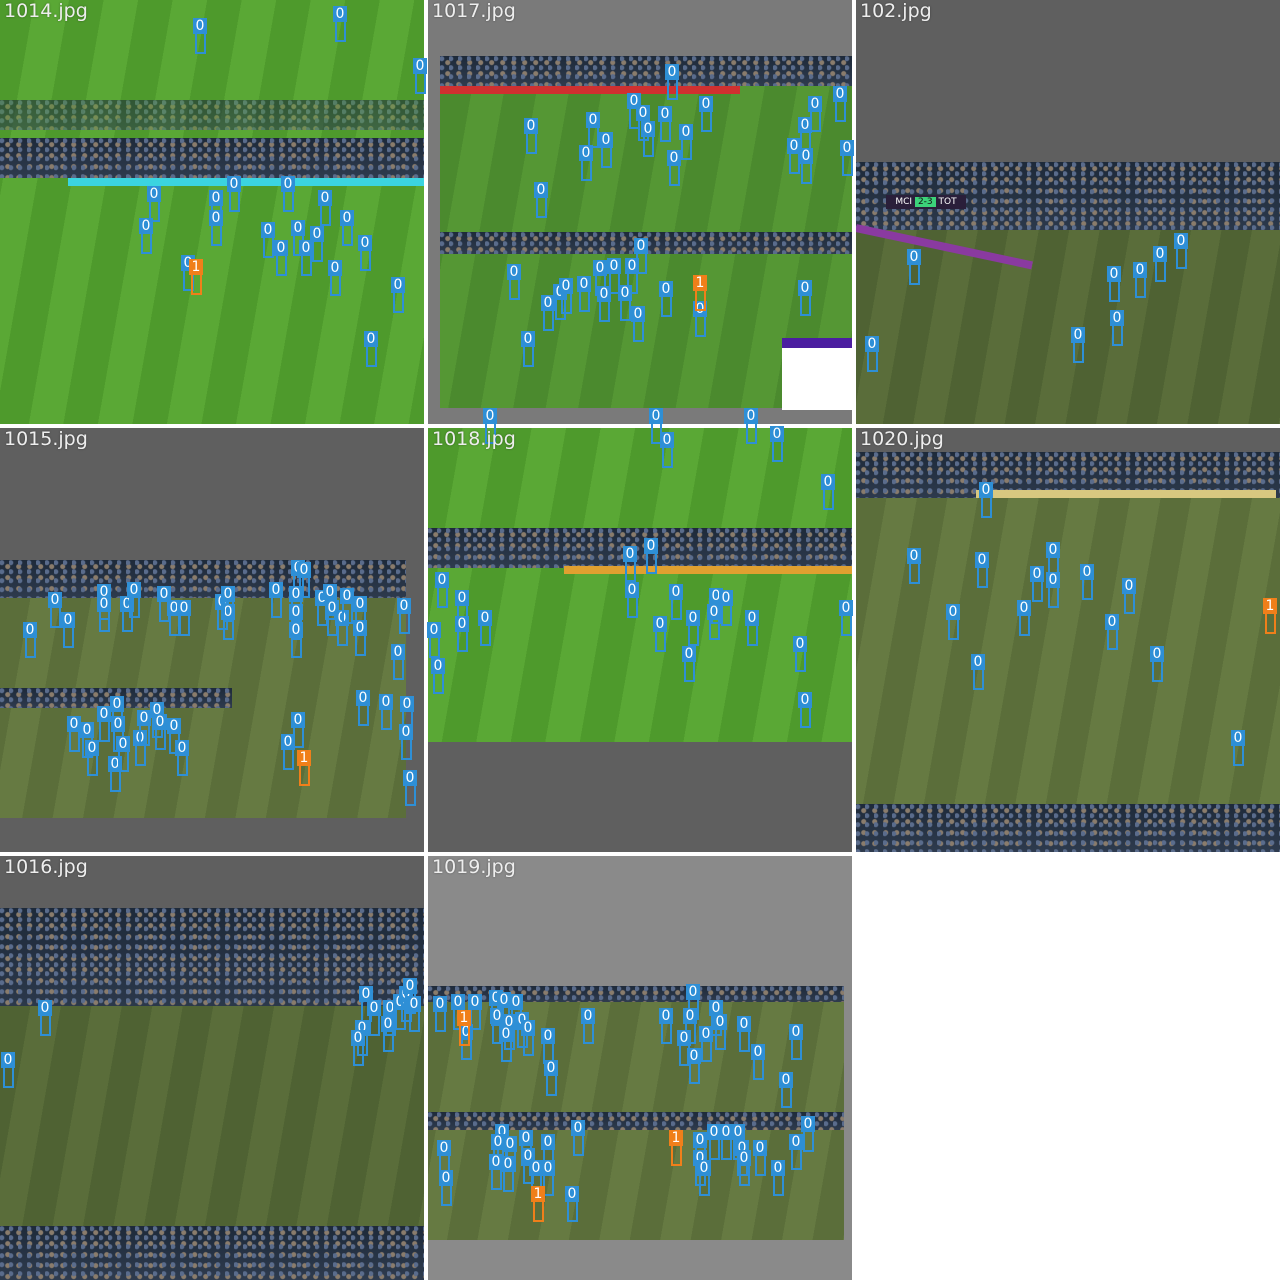 The height and width of the screenshot is (1280, 1280). Describe the element at coordinates (646, 71) in the screenshot. I see `stand-crowd` at that location.